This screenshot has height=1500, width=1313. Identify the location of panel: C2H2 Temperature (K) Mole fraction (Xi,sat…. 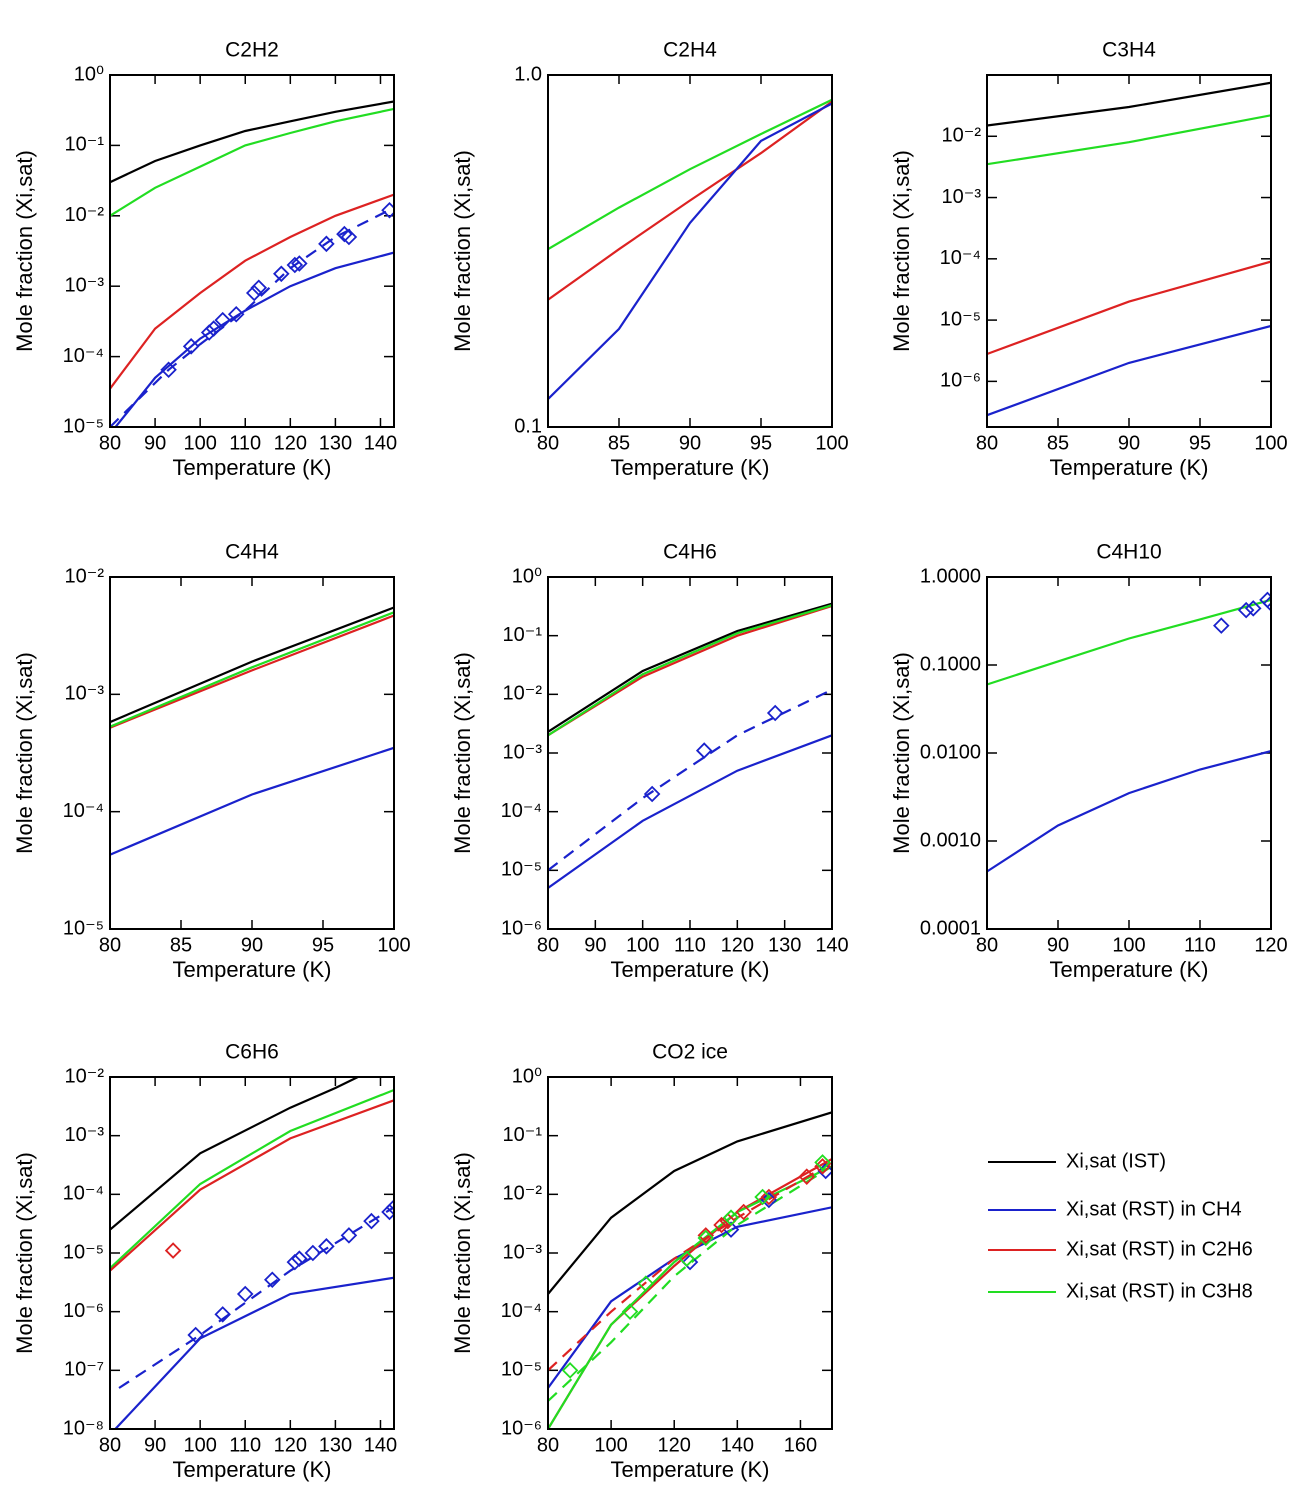
(204, 259).